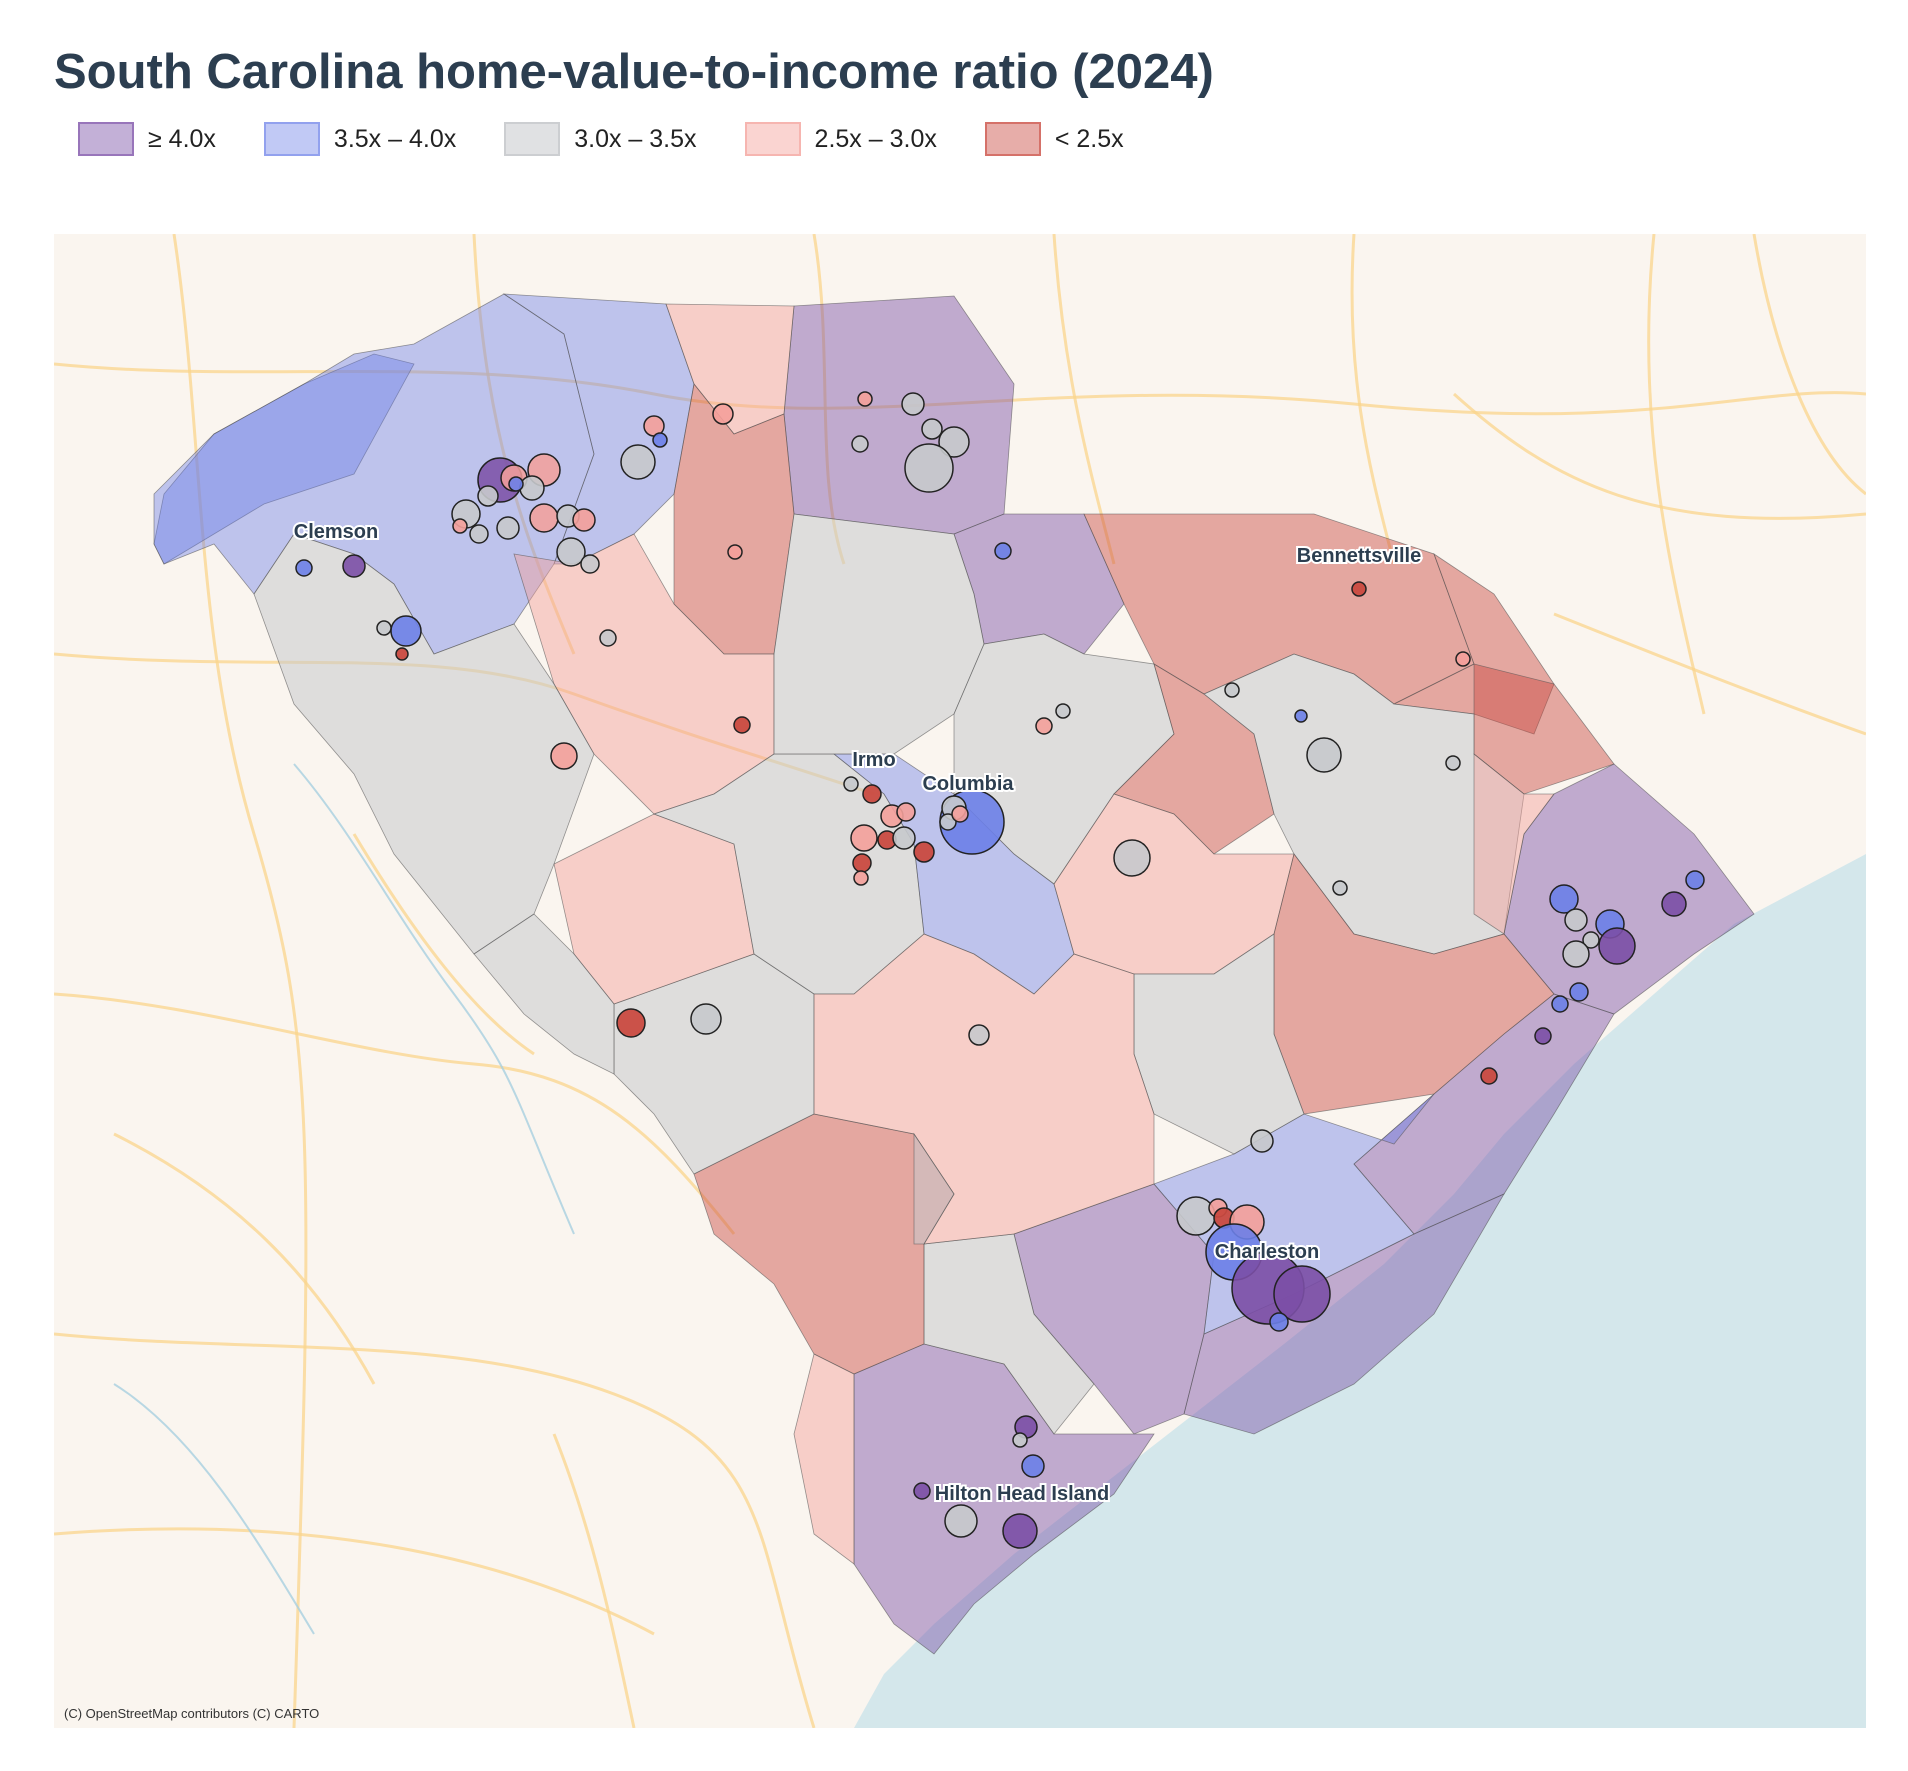 The width and height of the screenshot is (1908, 1771). I want to click on label-columbia: Columbia, so click(968, 784).